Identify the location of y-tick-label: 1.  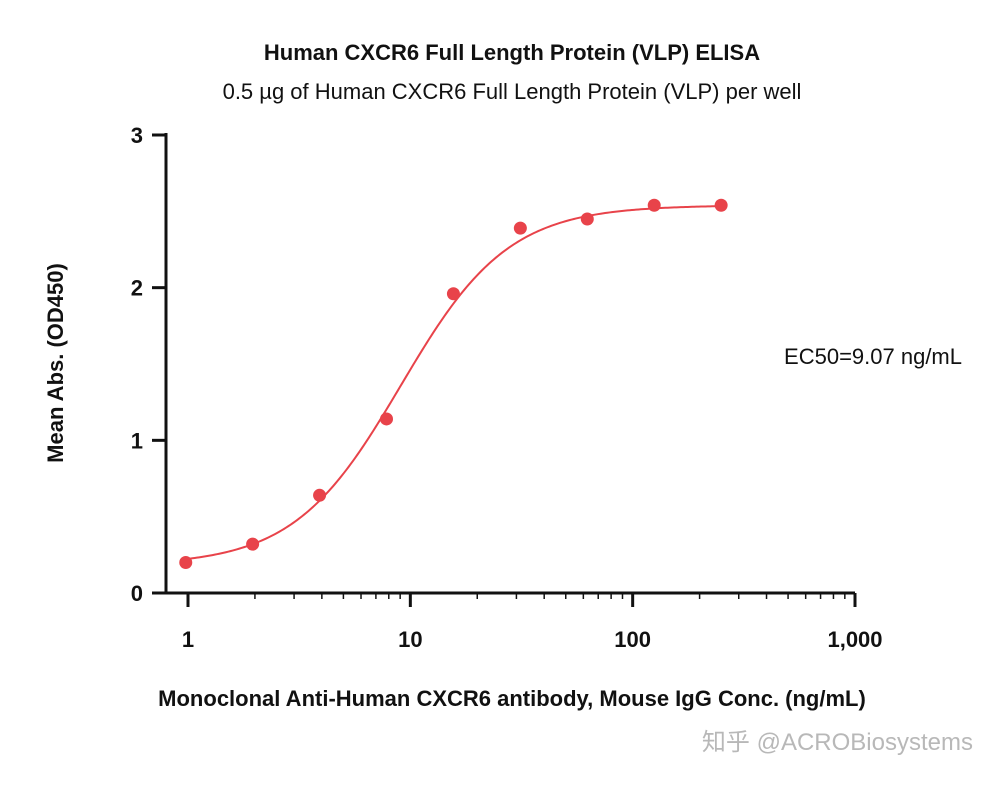
(137, 440).